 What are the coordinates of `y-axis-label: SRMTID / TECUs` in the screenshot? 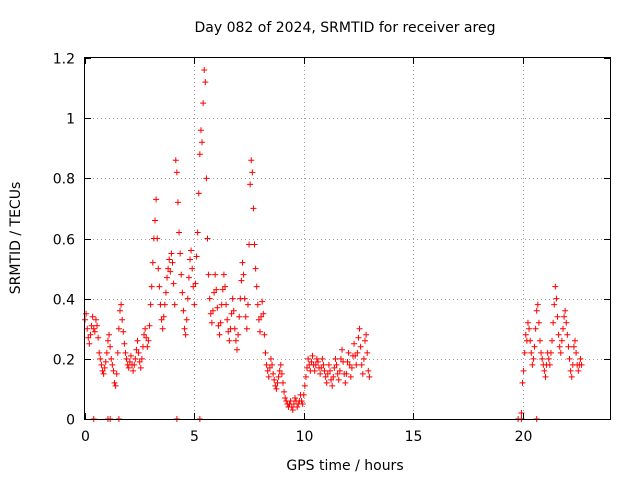 It's located at (16, 238).